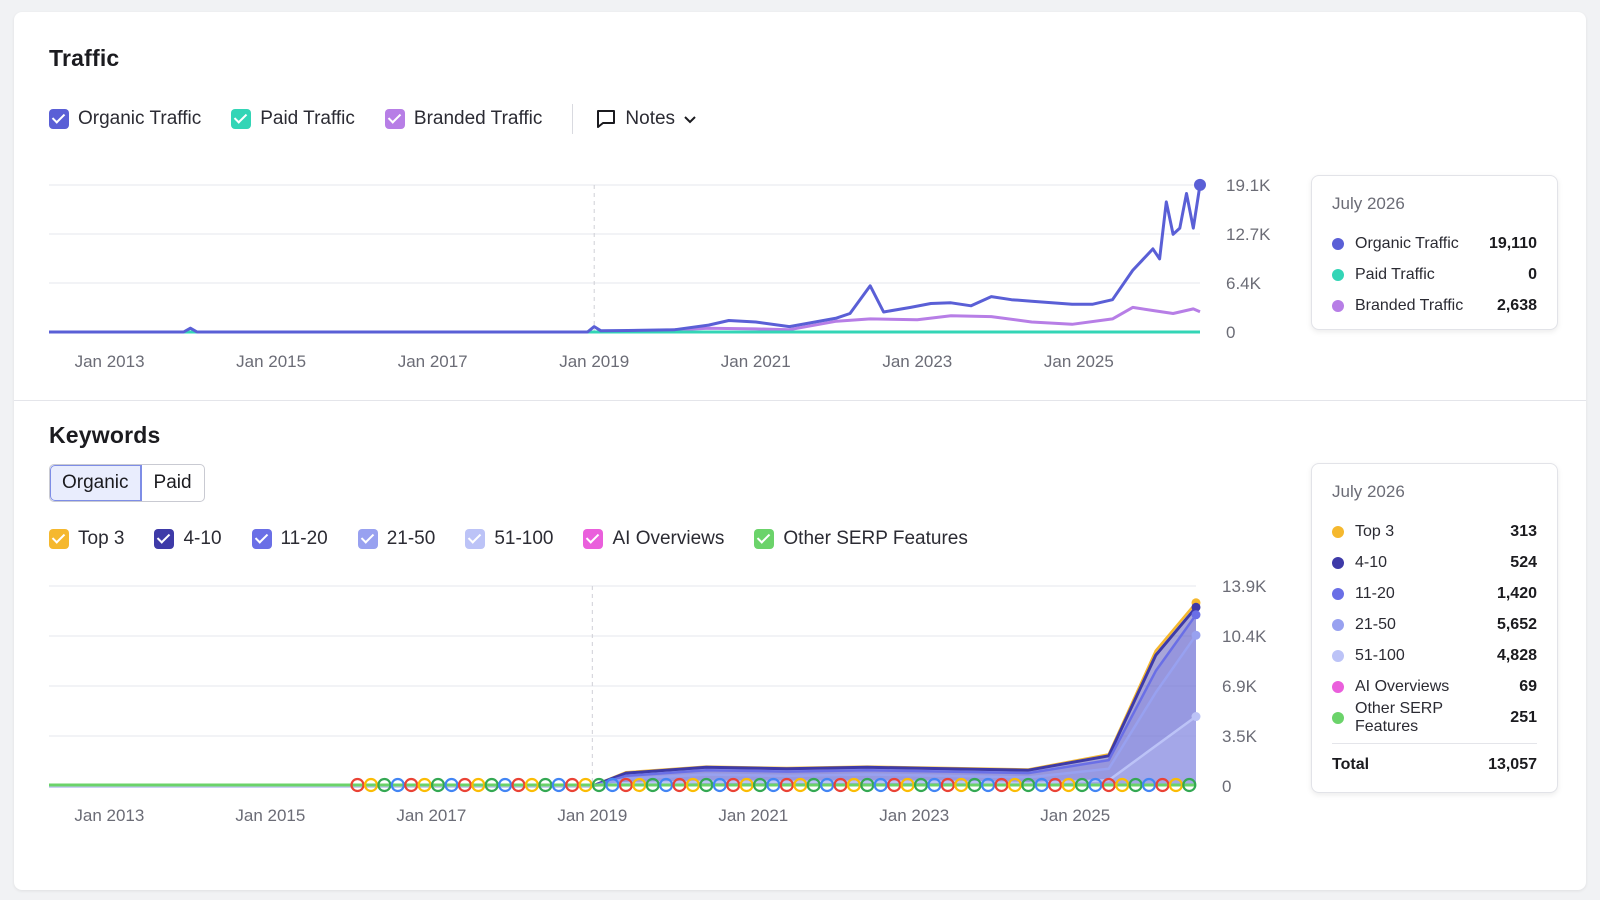 The image size is (1600, 900). What do you see at coordinates (875, 538) in the screenshot?
I see `legend-label: Other SERP Features` at bounding box center [875, 538].